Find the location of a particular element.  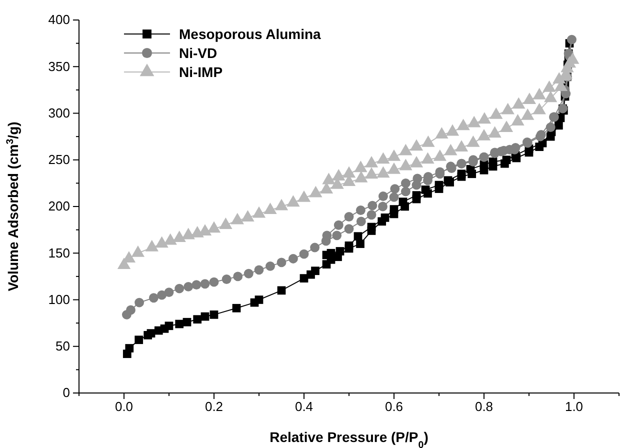

legend-label: Mesoporous Alumina is located at coordinates (250, 34).